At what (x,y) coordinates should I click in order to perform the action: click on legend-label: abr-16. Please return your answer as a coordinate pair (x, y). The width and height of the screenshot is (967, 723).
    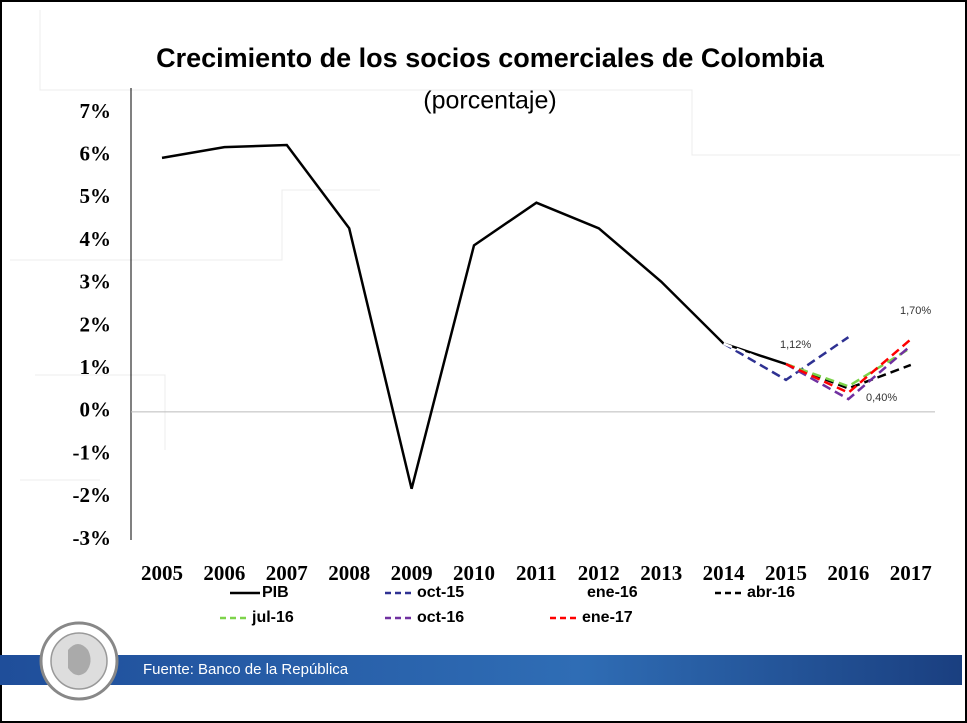
    Looking at the image, I should click on (771, 592).